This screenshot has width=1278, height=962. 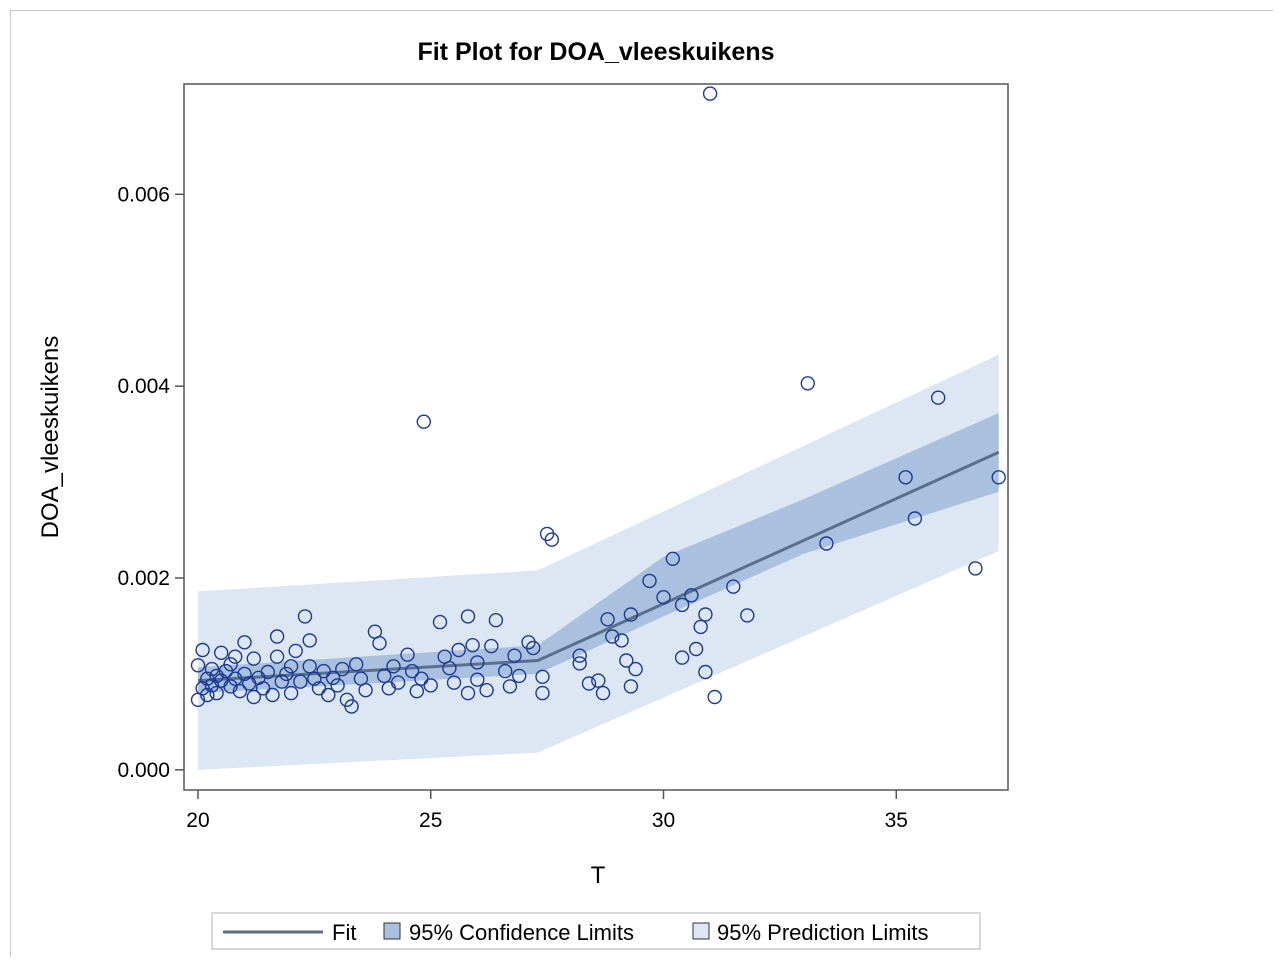 What do you see at coordinates (896, 820) in the screenshot?
I see `x-tick-label: 35` at bounding box center [896, 820].